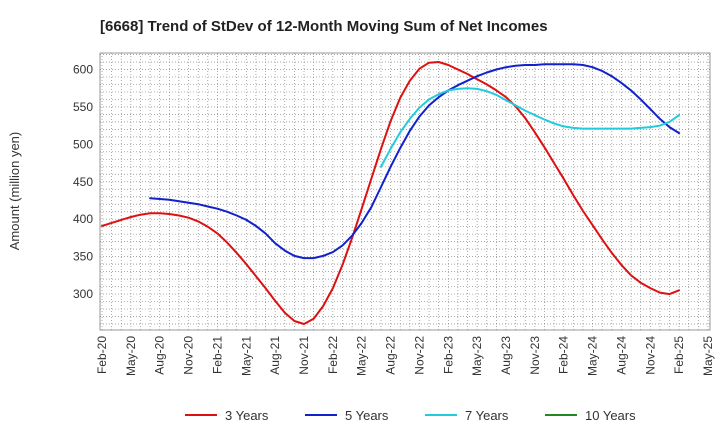  Describe the element at coordinates (131, 356) in the screenshot. I see `x-tick-label: May-20` at that location.